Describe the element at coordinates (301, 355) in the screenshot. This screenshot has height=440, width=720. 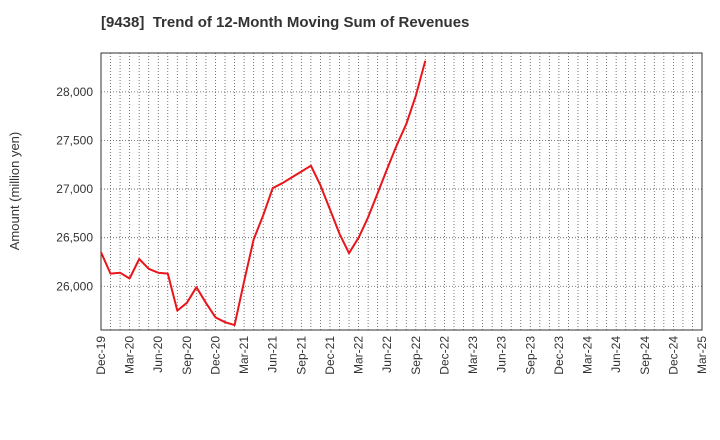
I see `x-tick-label: Sep-21` at that location.